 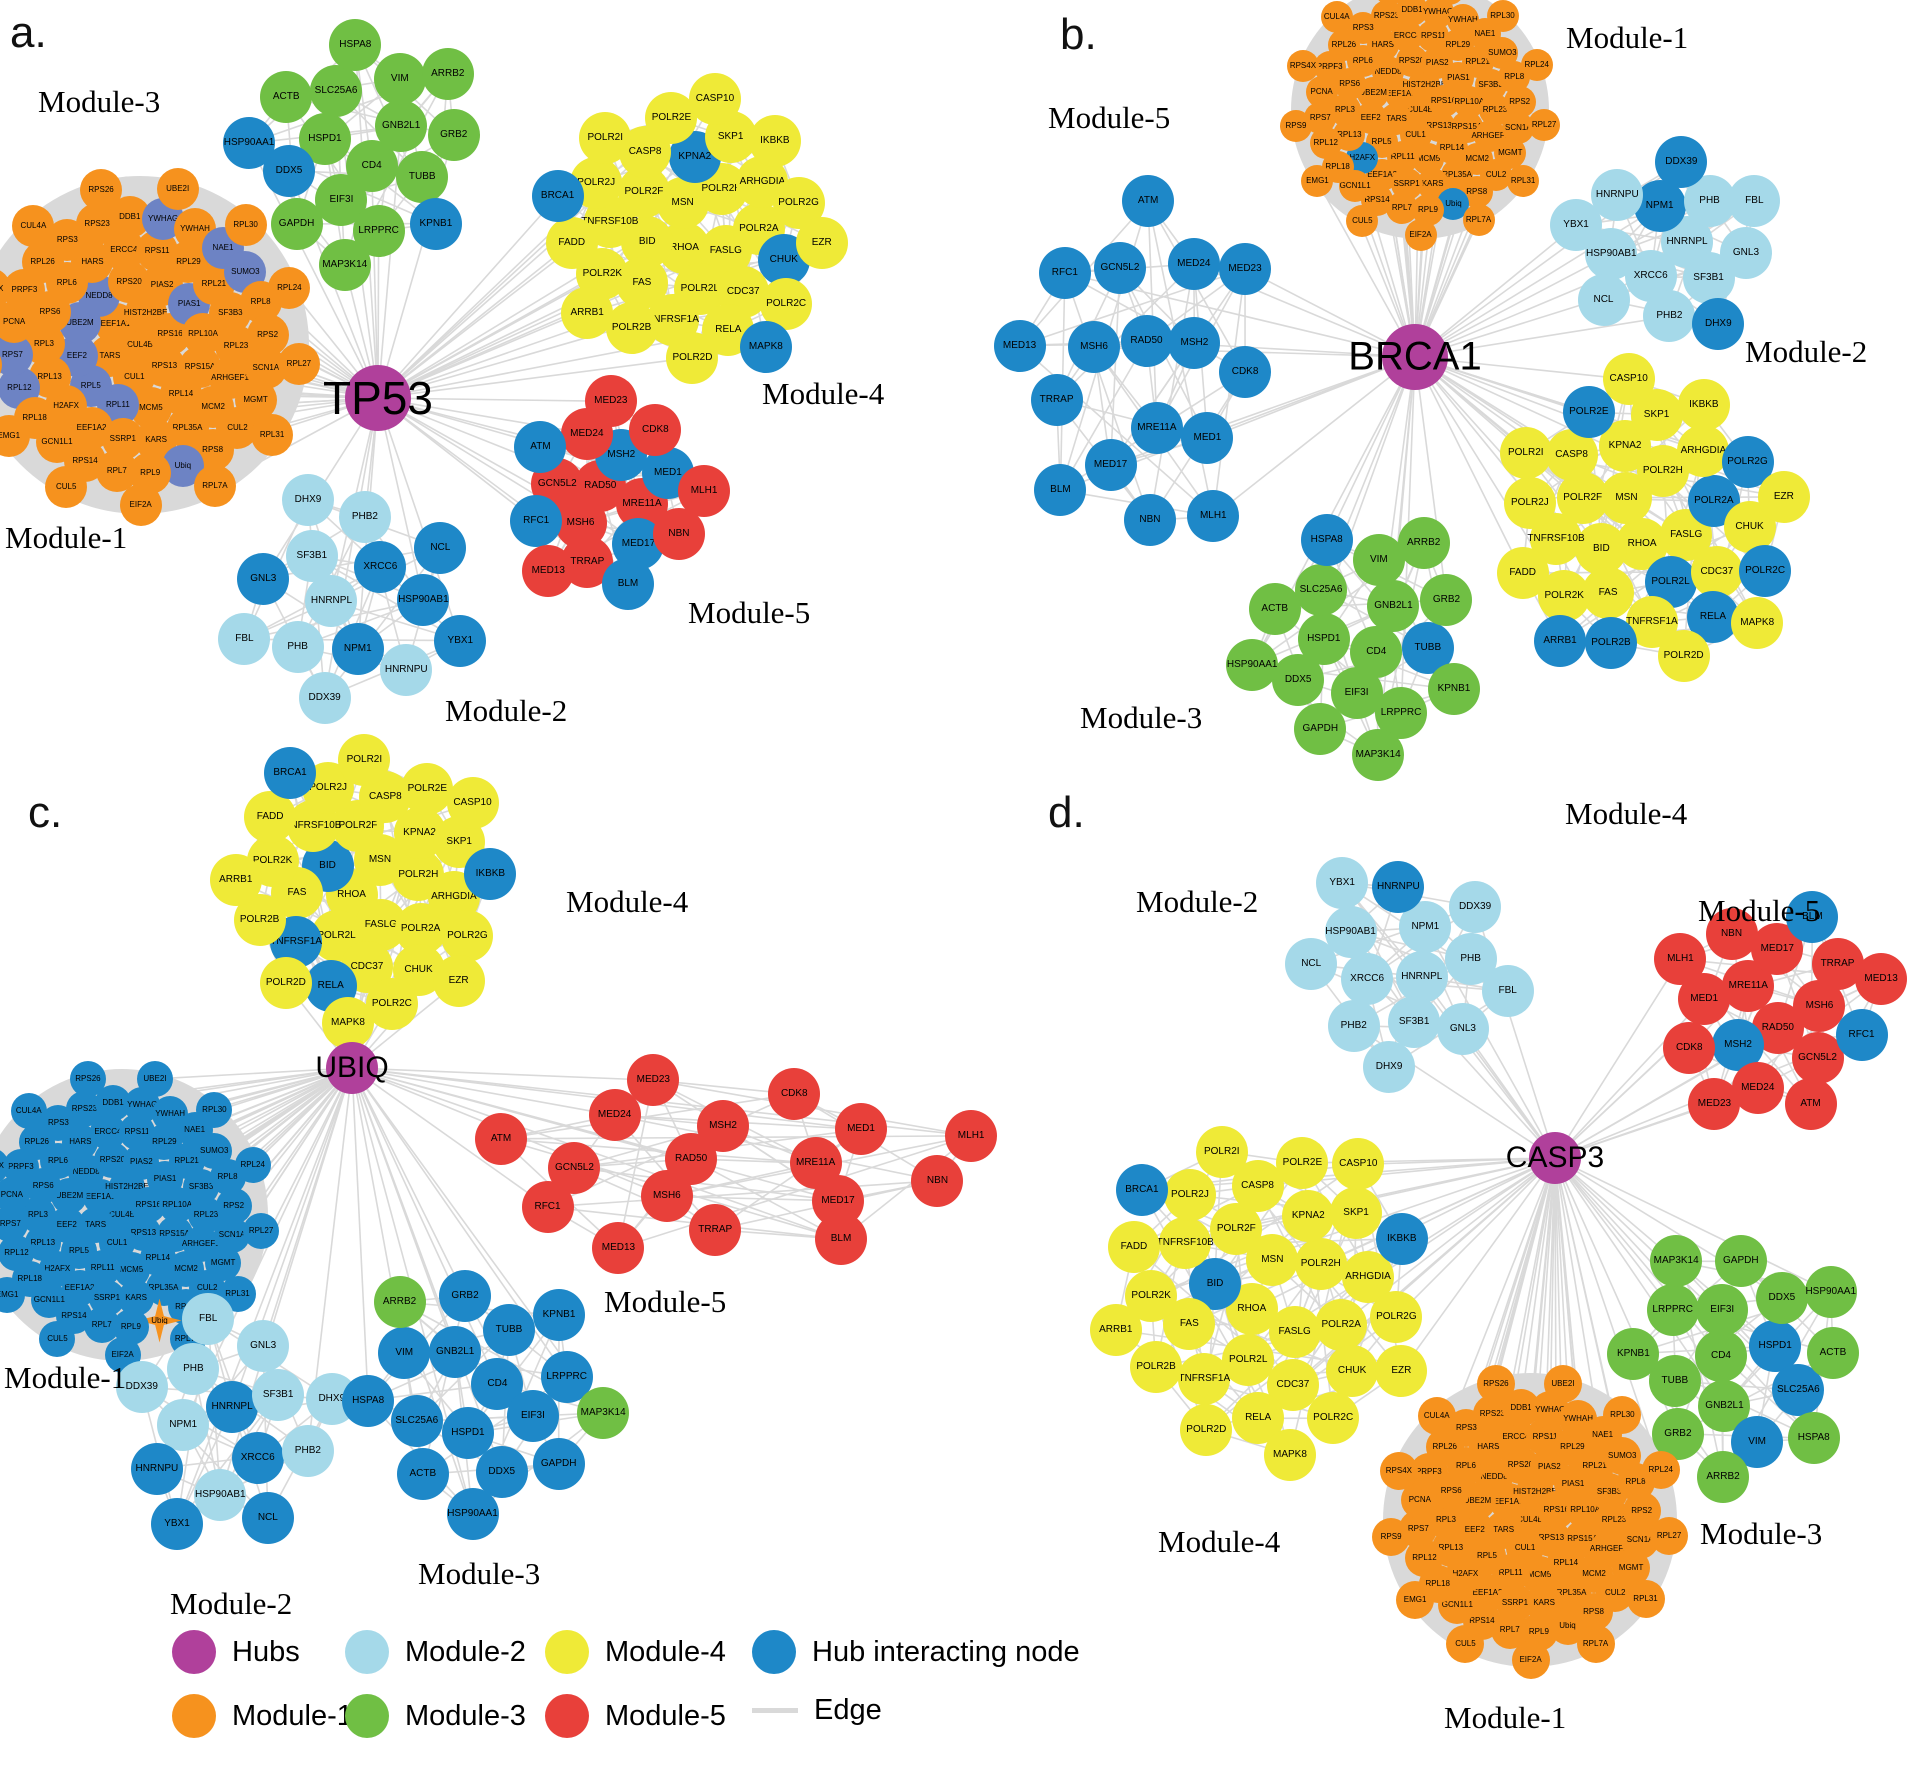 I want to click on node-GCN5L2: GCN5L2, so click(x=1119, y=267).